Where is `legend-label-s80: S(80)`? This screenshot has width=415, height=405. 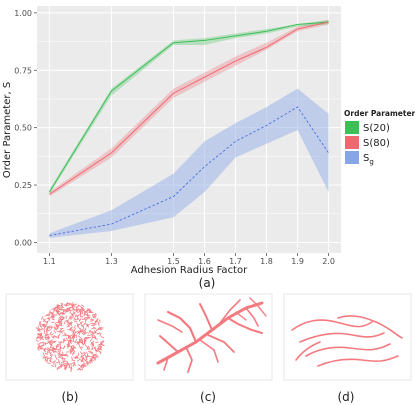 legend-label-s80: S(80) is located at coordinates (376, 143).